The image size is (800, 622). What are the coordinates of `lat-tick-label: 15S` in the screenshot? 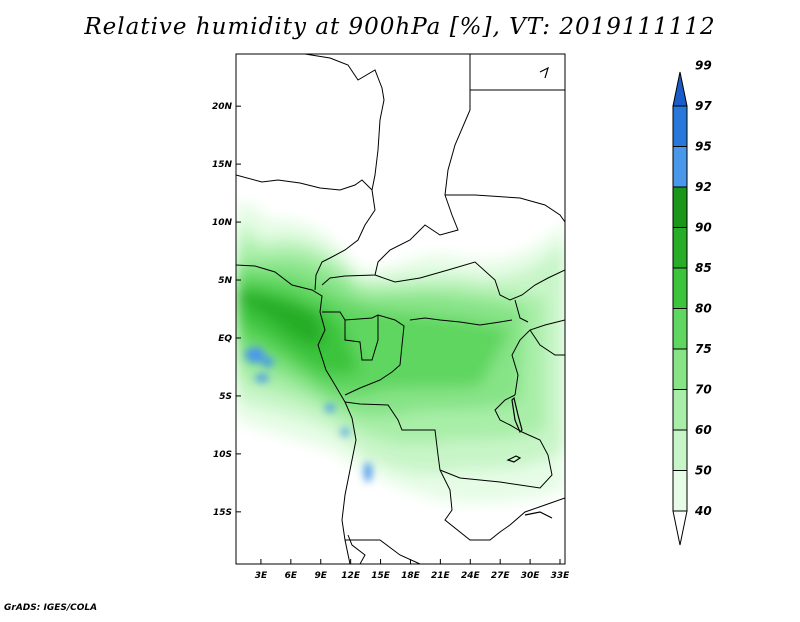 It's located at (222, 513).